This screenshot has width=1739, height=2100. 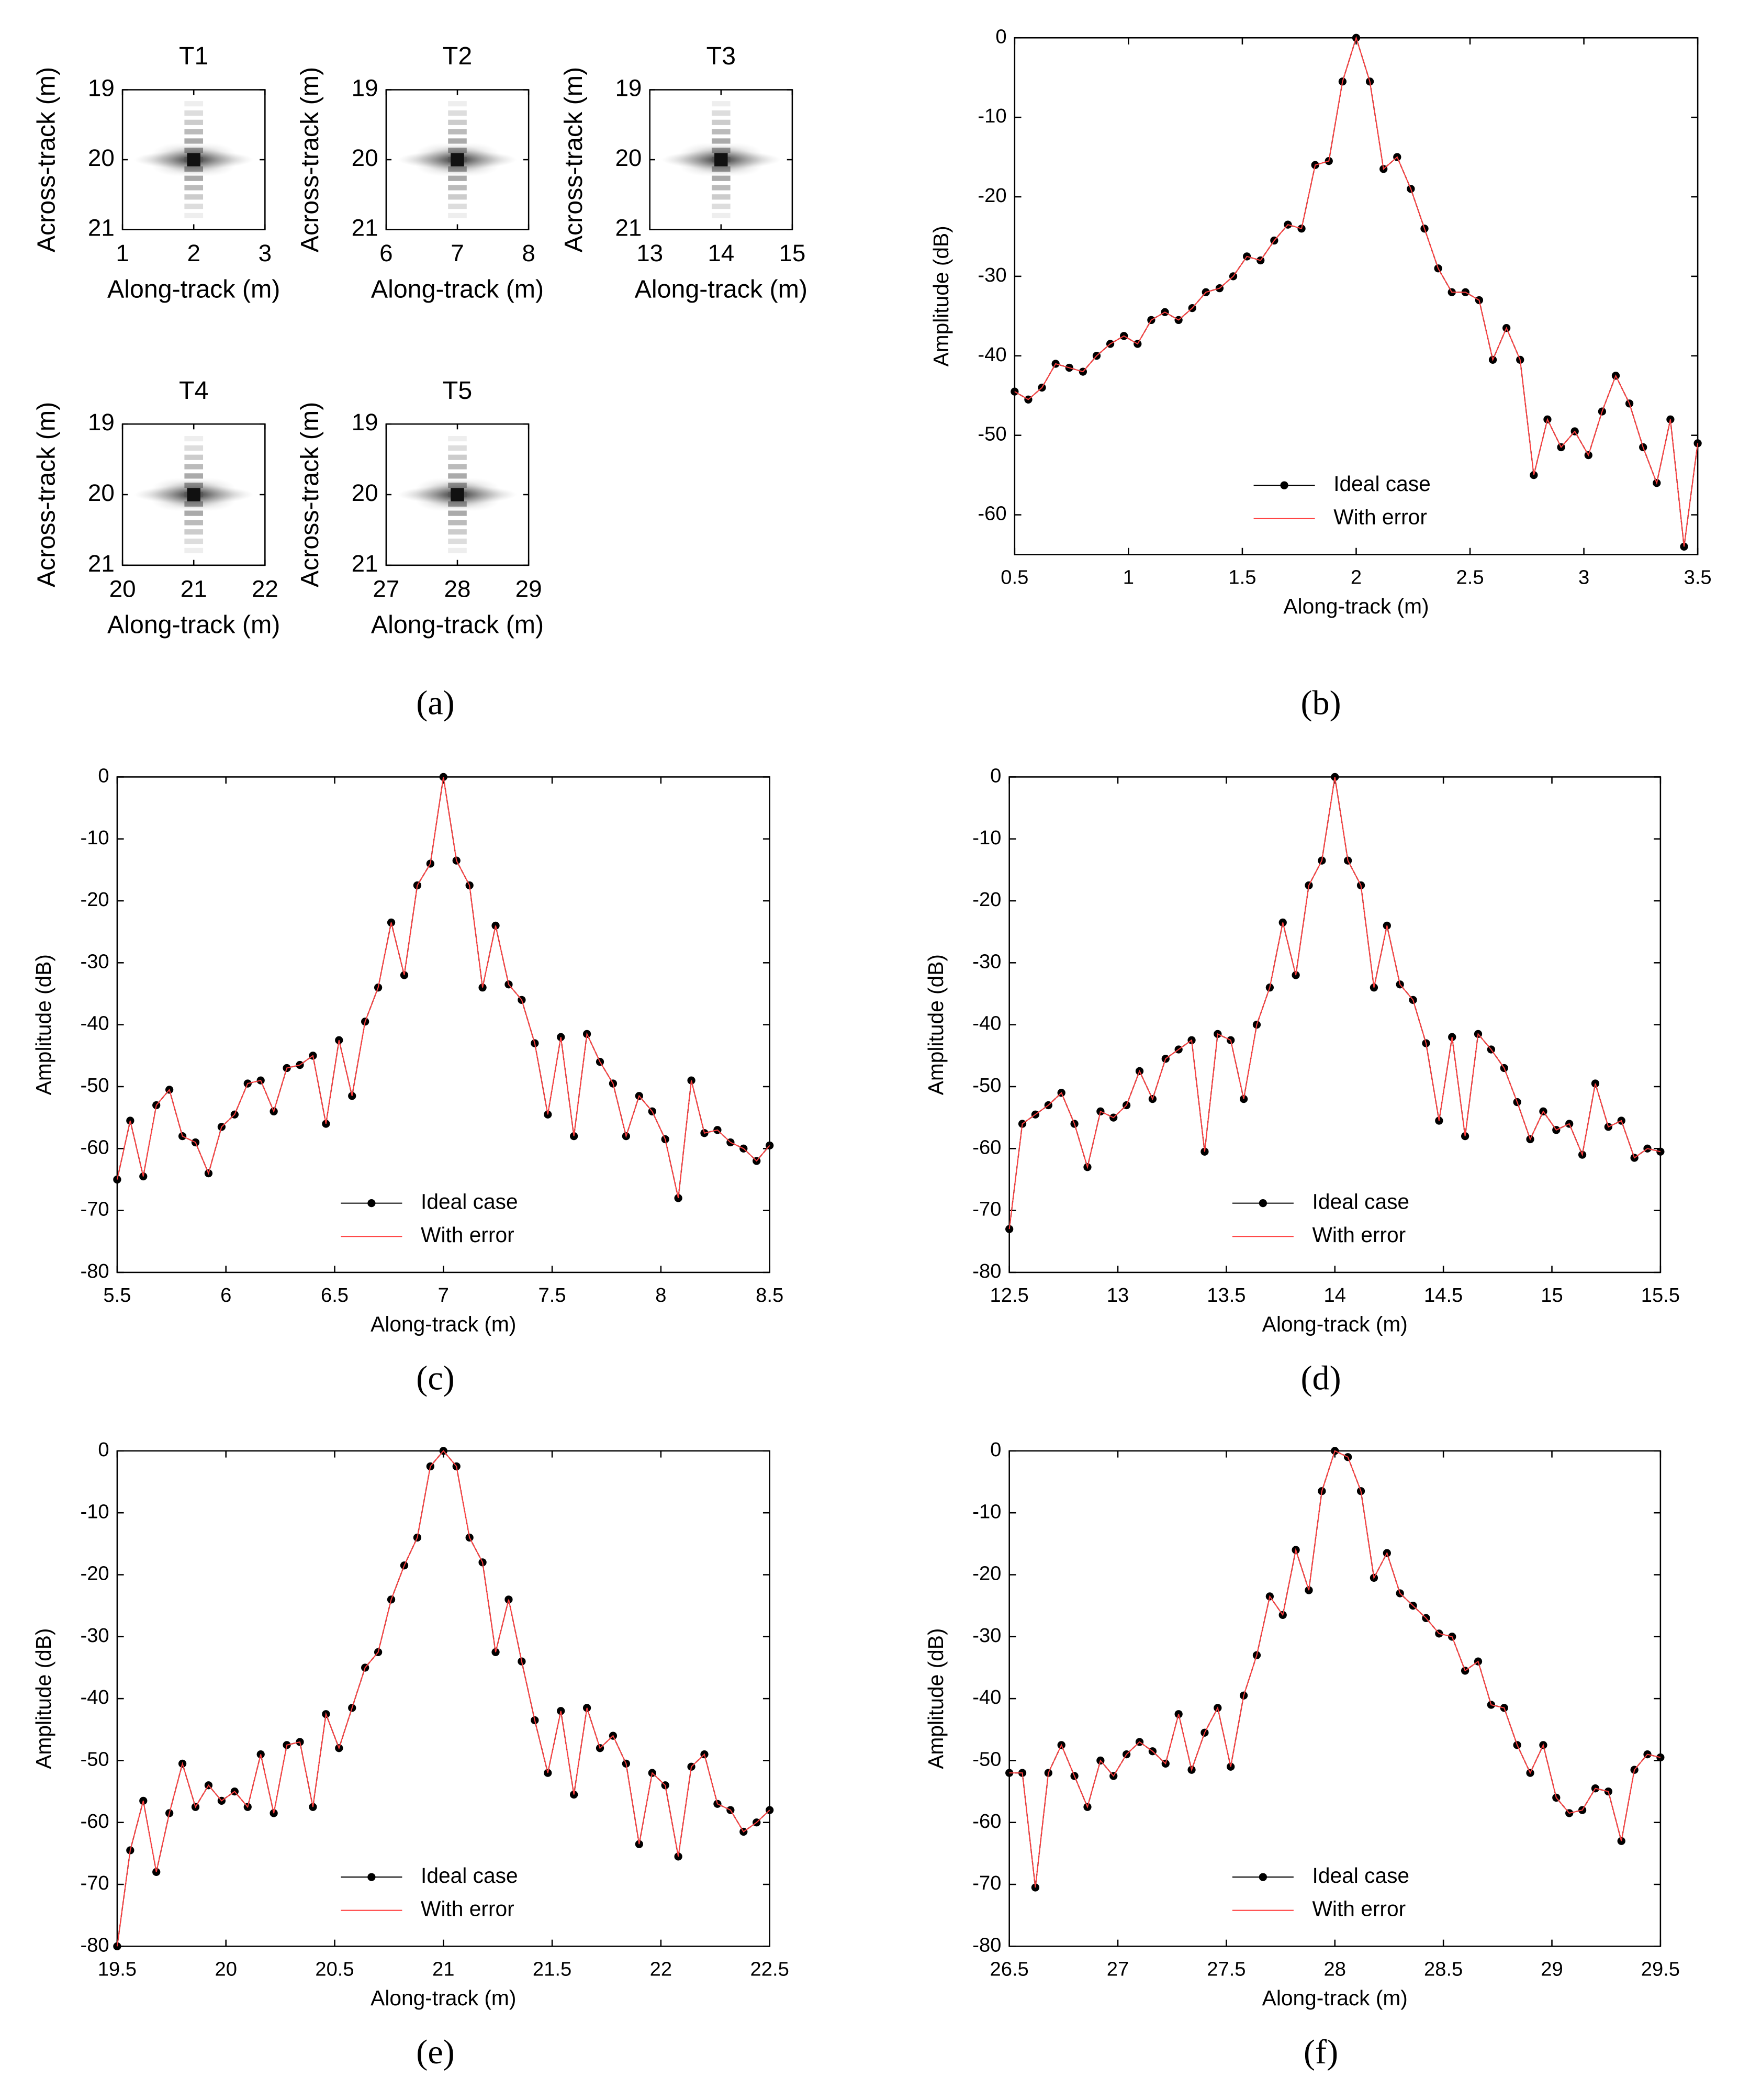 What do you see at coordinates (1015, 577) in the screenshot?
I see `x-tick-label: 0.5` at bounding box center [1015, 577].